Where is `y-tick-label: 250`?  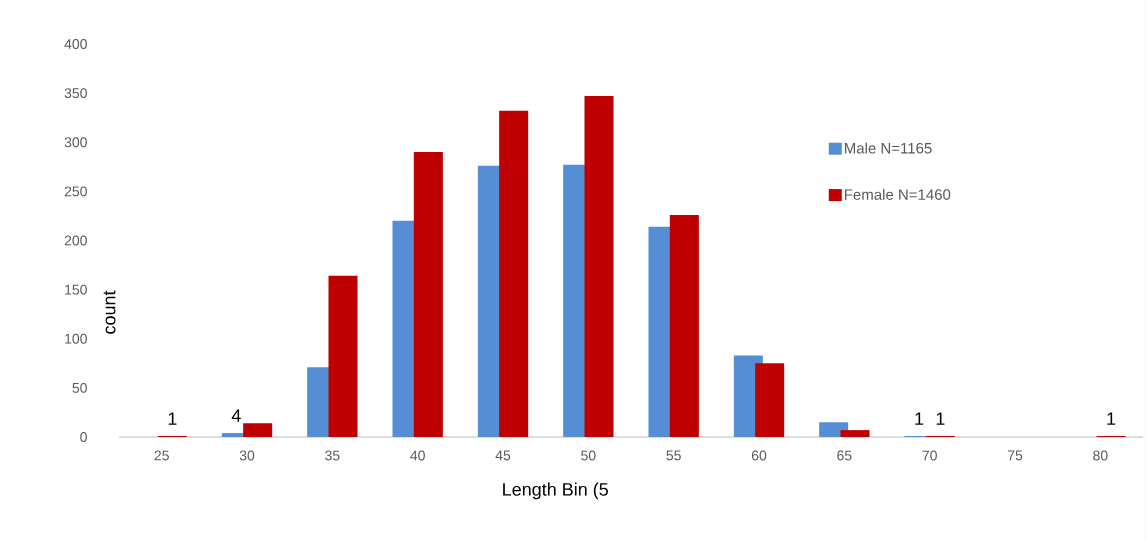 y-tick-label: 250 is located at coordinates (75, 191).